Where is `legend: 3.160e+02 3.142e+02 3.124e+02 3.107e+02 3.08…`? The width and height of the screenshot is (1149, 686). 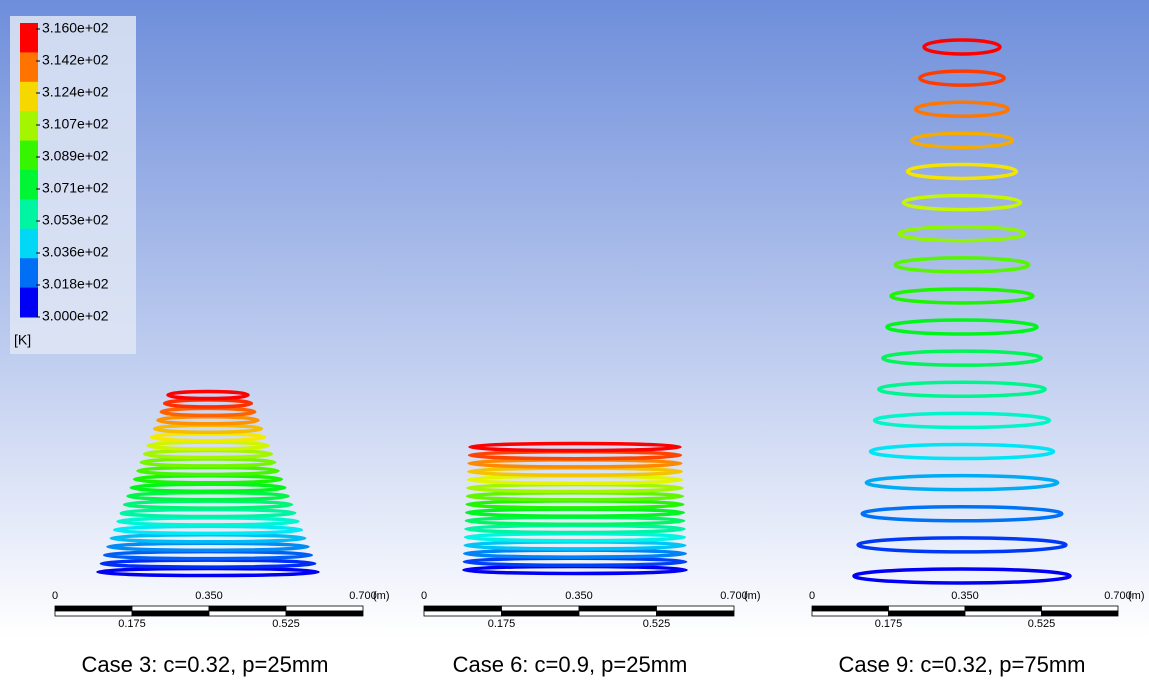 legend: 3.160e+02 3.142e+02 3.124e+02 3.107e+02 3.08… is located at coordinates (61, 184).